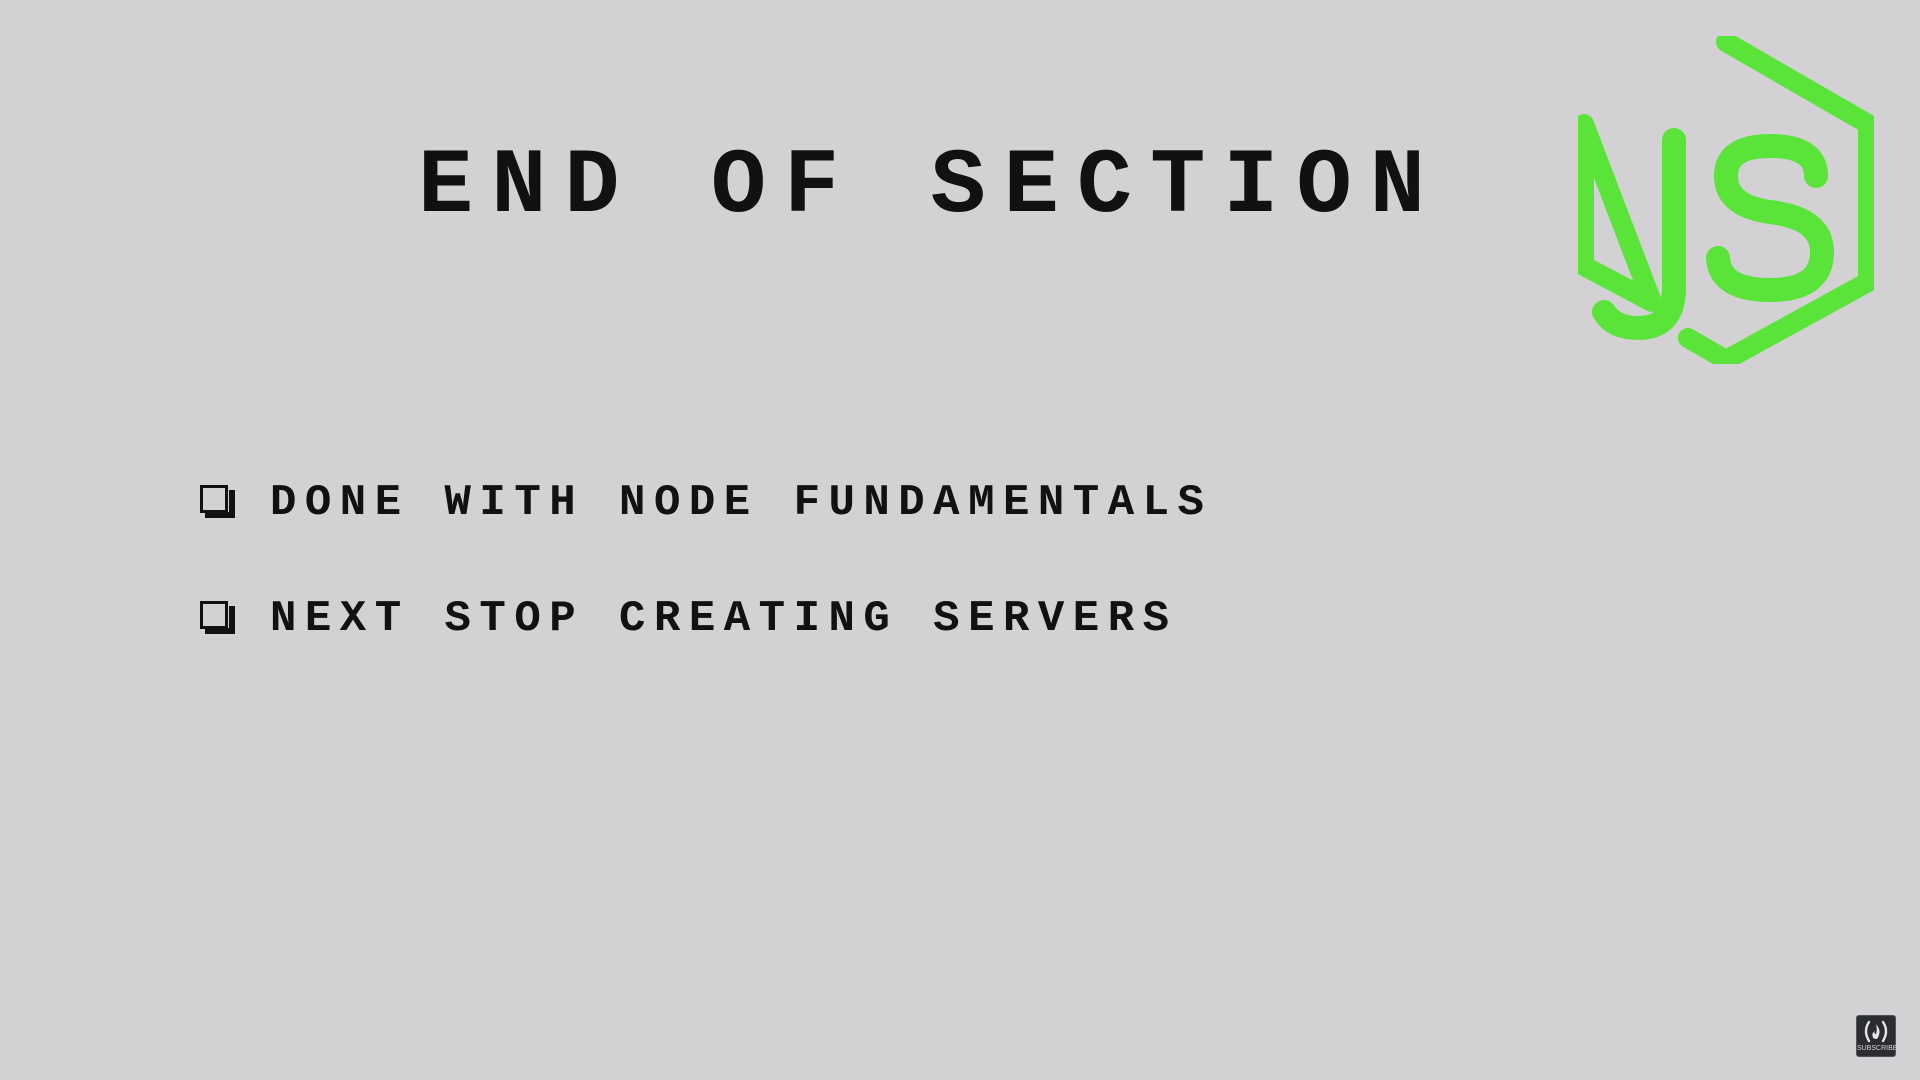 This screenshot has width=1920, height=1080. I want to click on freecodecamp-flame-icon, so click(1876, 1031).